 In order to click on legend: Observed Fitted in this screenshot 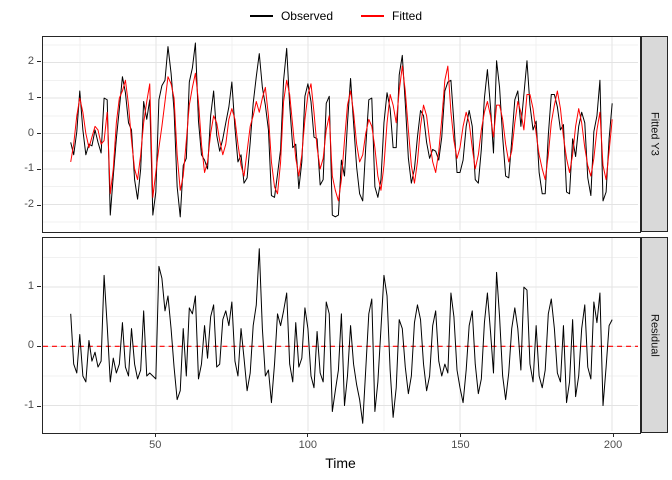, I will do `click(336, 16)`.